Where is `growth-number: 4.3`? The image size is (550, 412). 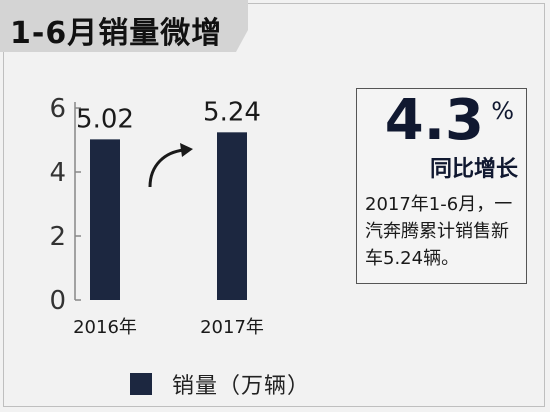 growth-number: 4.3 is located at coordinates (434, 120).